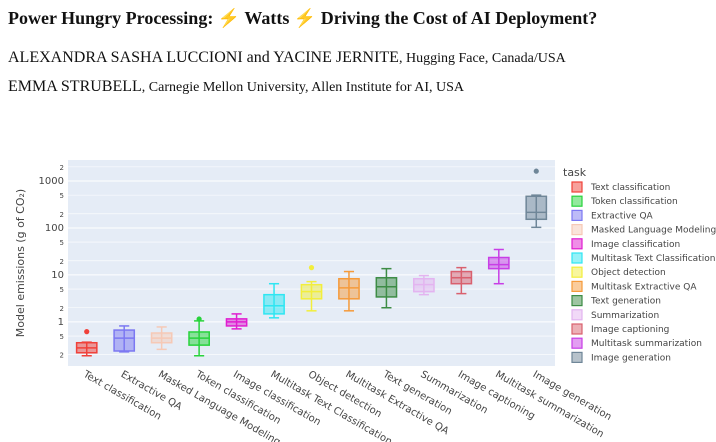  What do you see at coordinates (625, 316) in the screenshot?
I see `legend-label: Summarization` at bounding box center [625, 316].